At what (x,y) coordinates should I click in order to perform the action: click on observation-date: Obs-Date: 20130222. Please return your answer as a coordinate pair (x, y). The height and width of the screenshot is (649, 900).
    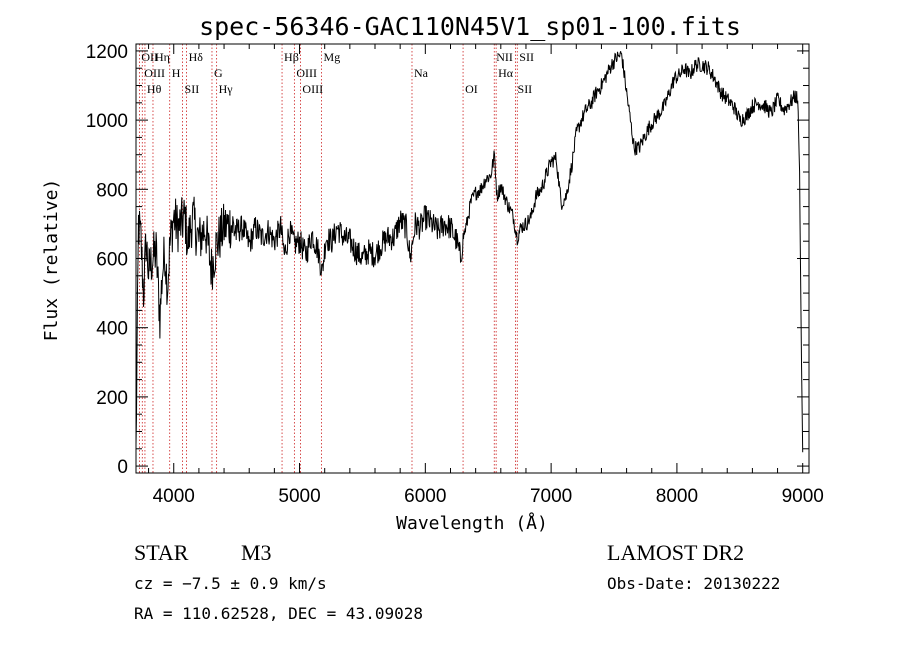
    Looking at the image, I should click on (693, 583).